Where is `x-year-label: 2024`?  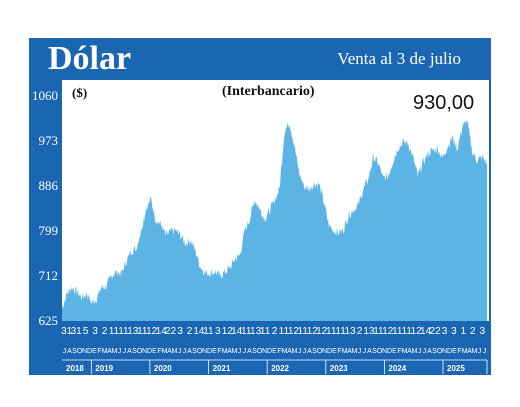
x-year-label: 2024 is located at coordinates (397, 368).